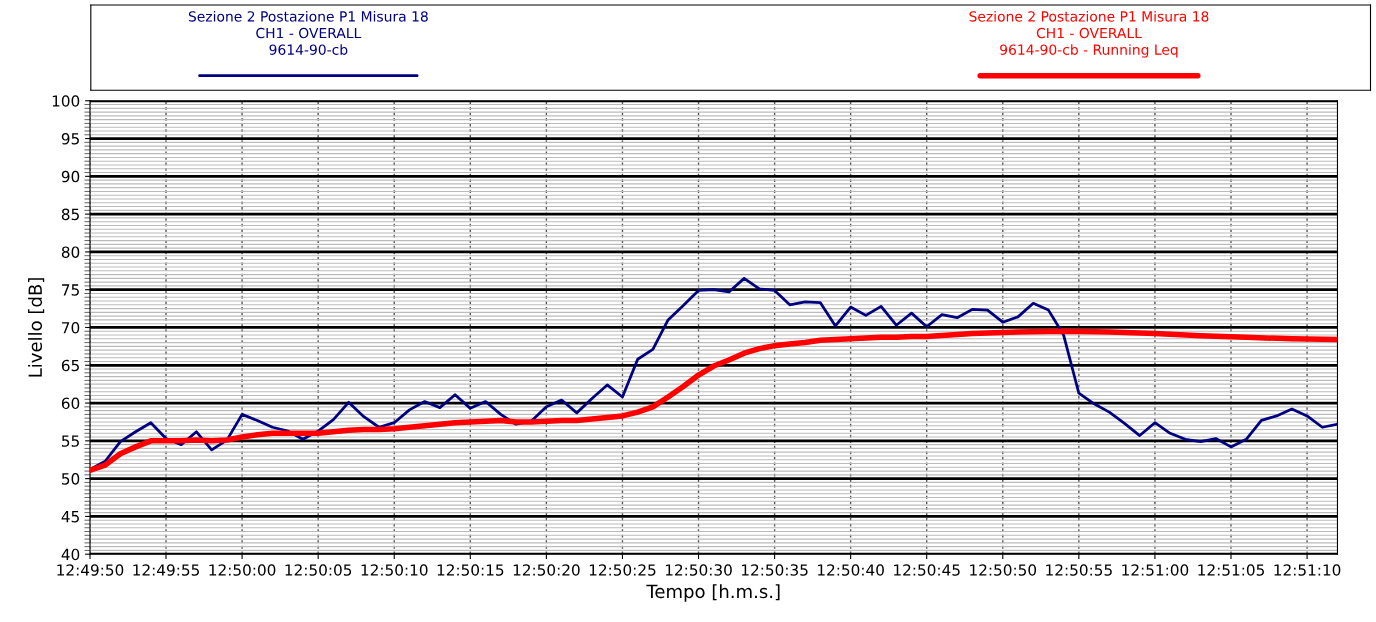 The height and width of the screenshot is (622, 1376). What do you see at coordinates (70, 403) in the screenshot?
I see `y-tick-label: 60` at bounding box center [70, 403].